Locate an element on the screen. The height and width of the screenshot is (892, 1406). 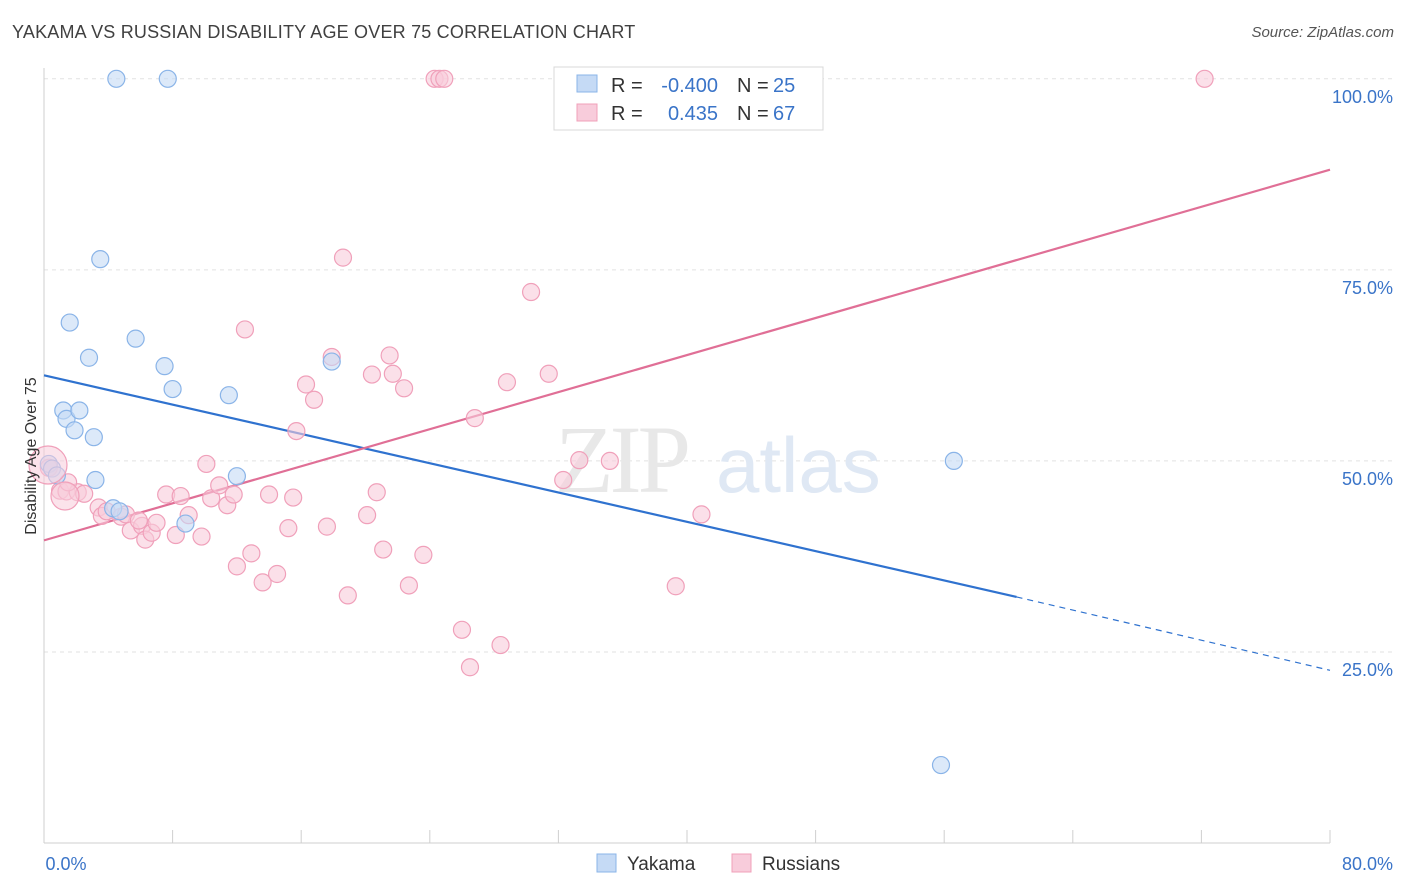
stats-n-value-russians: 67 is located at coordinates (784, 114).